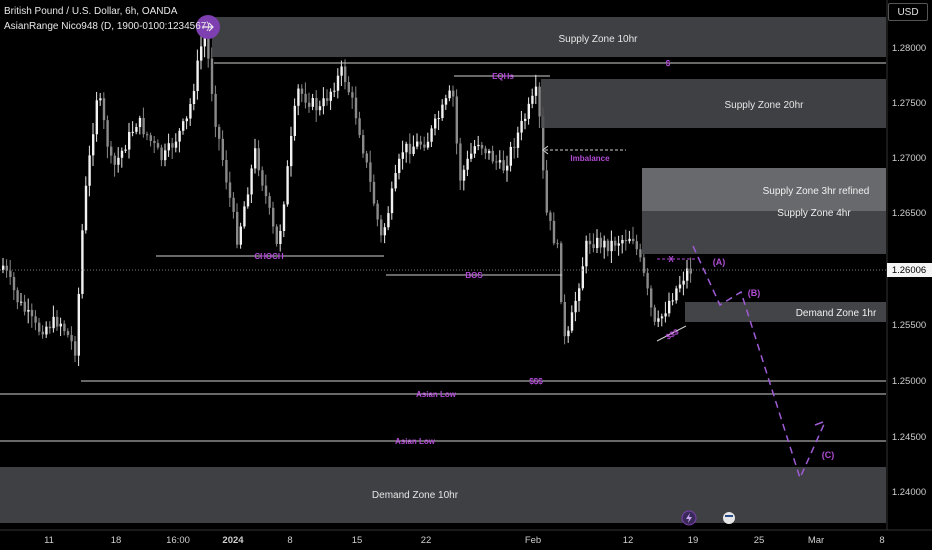 The height and width of the screenshot is (550, 932). Describe the element at coordinates (671, 259) in the screenshot. I see `x-mark-label: X` at that location.